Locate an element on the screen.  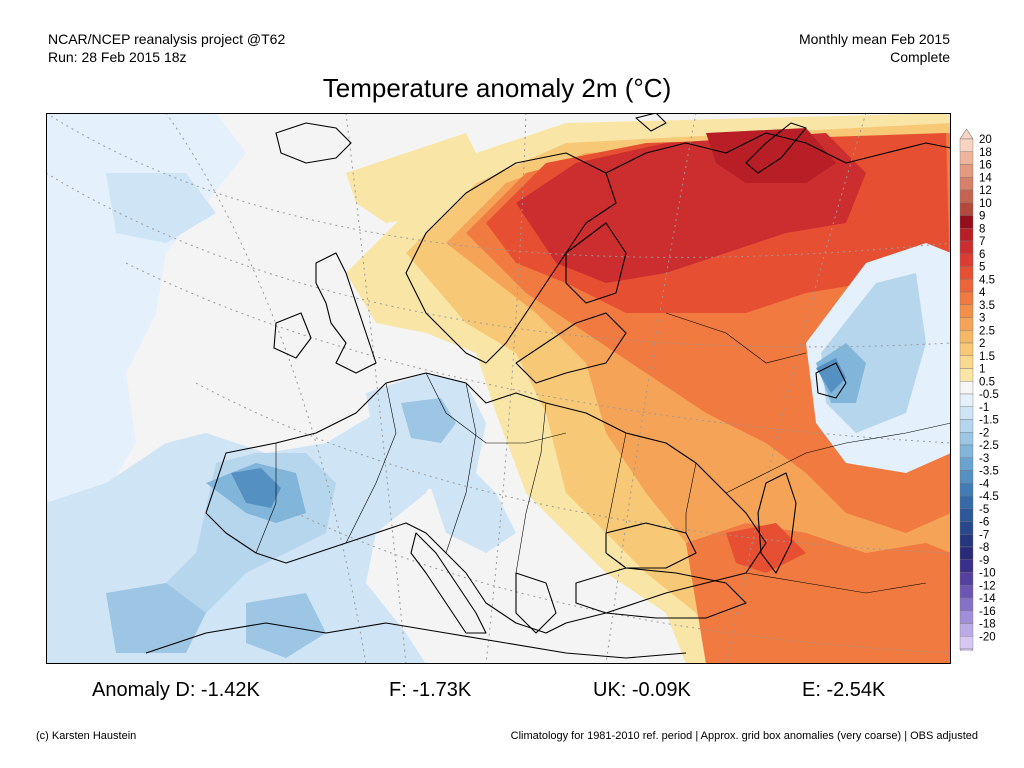
colorbar-label: 3.5 is located at coordinates (987, 306).